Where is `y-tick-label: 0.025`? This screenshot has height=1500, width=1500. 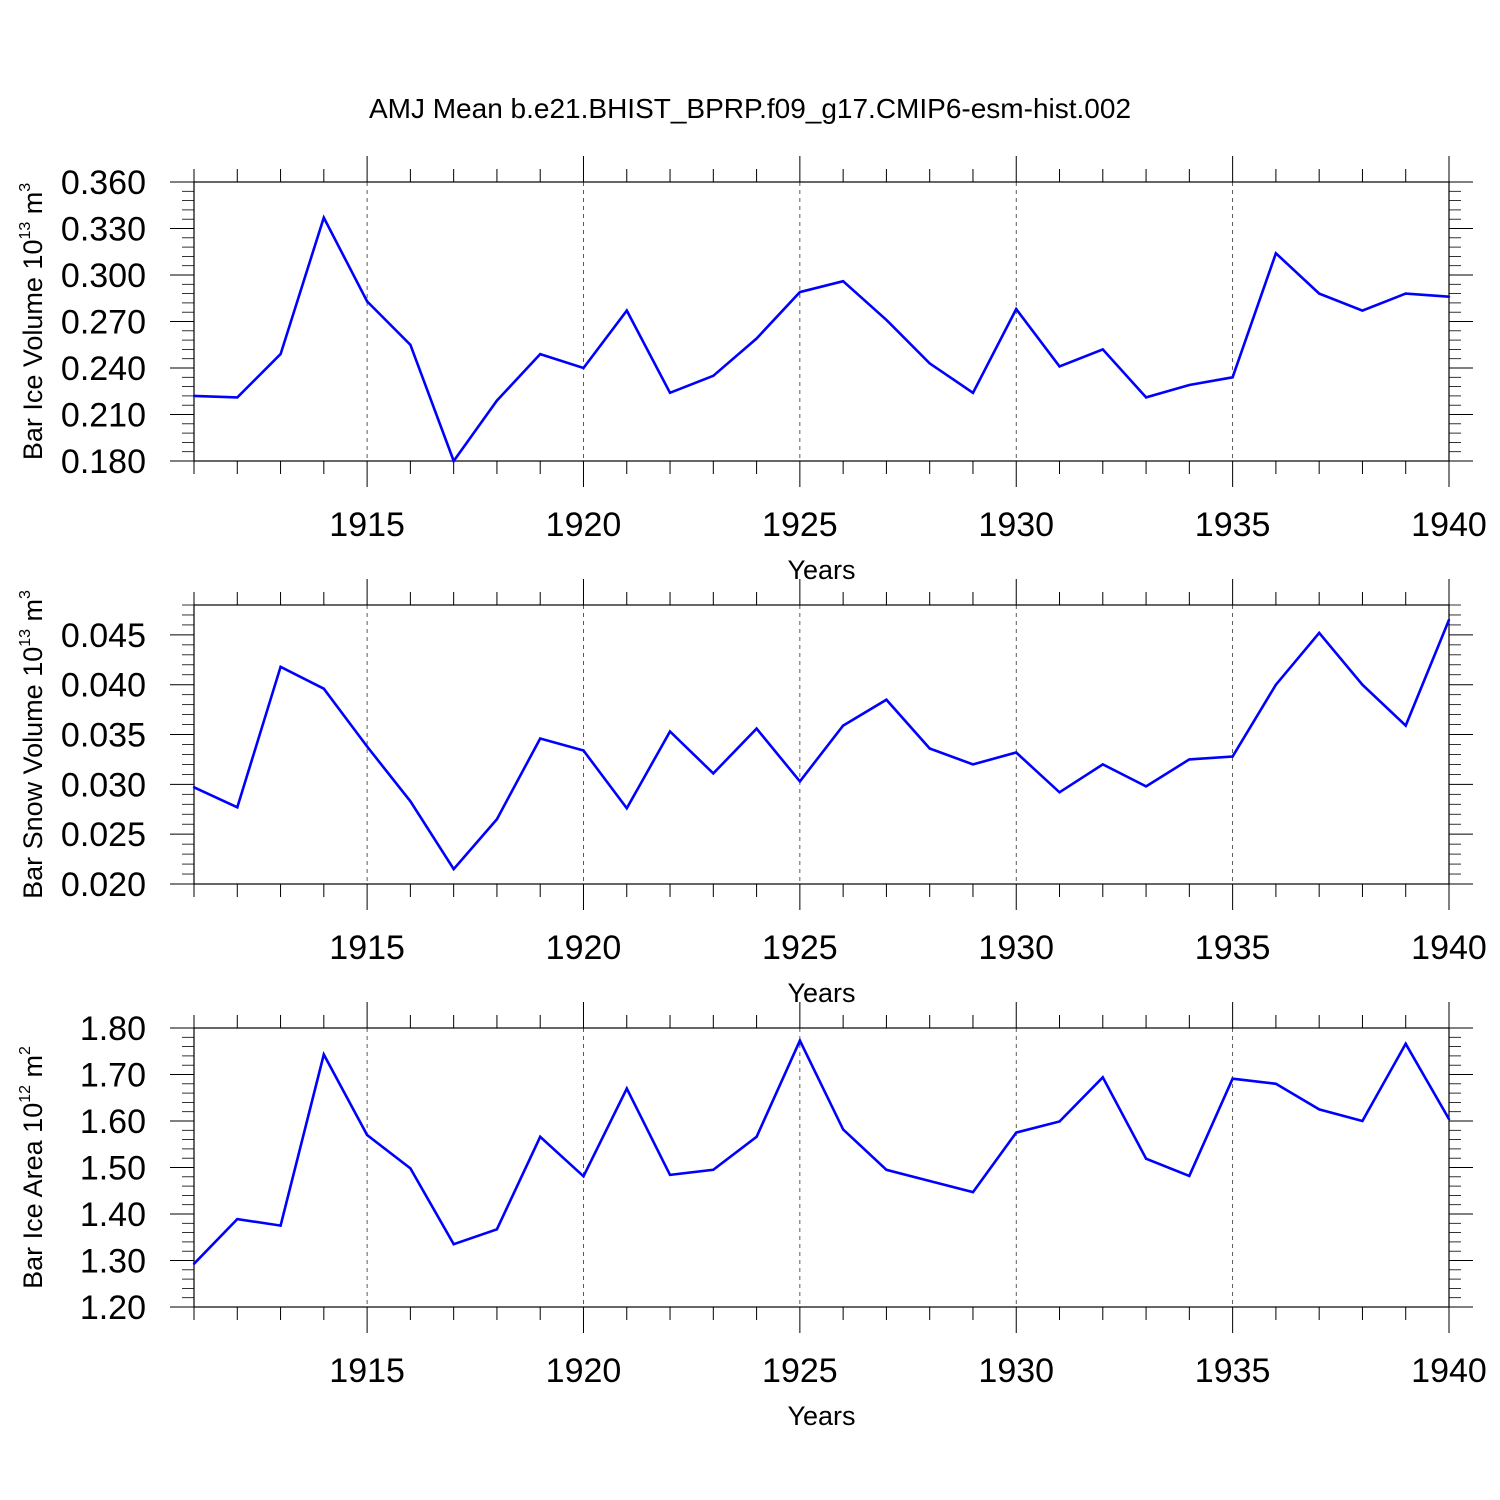 y-tick-label: 0.025 is located at coordinates (103, 835).